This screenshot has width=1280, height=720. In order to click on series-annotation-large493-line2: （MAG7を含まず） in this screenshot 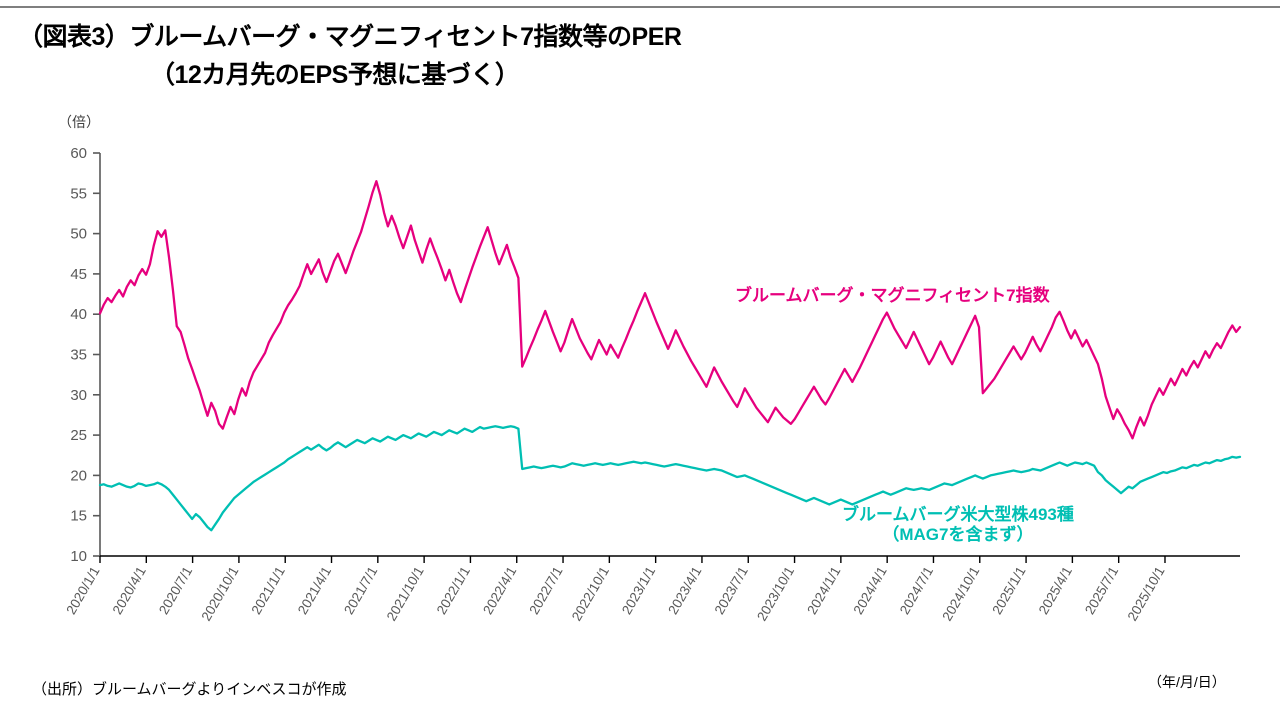, I will do `click(958, 534)`.